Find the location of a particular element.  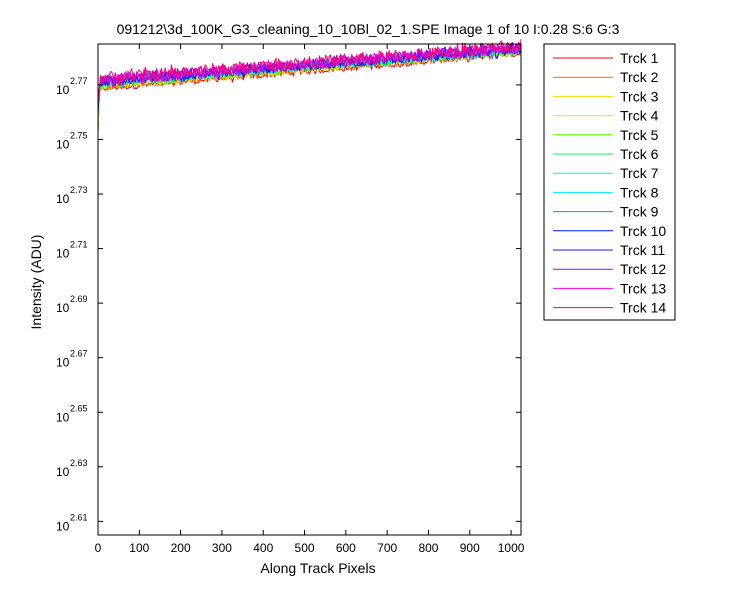

y-tick-exponent: 2.65 is located at coordinates (79, 408).